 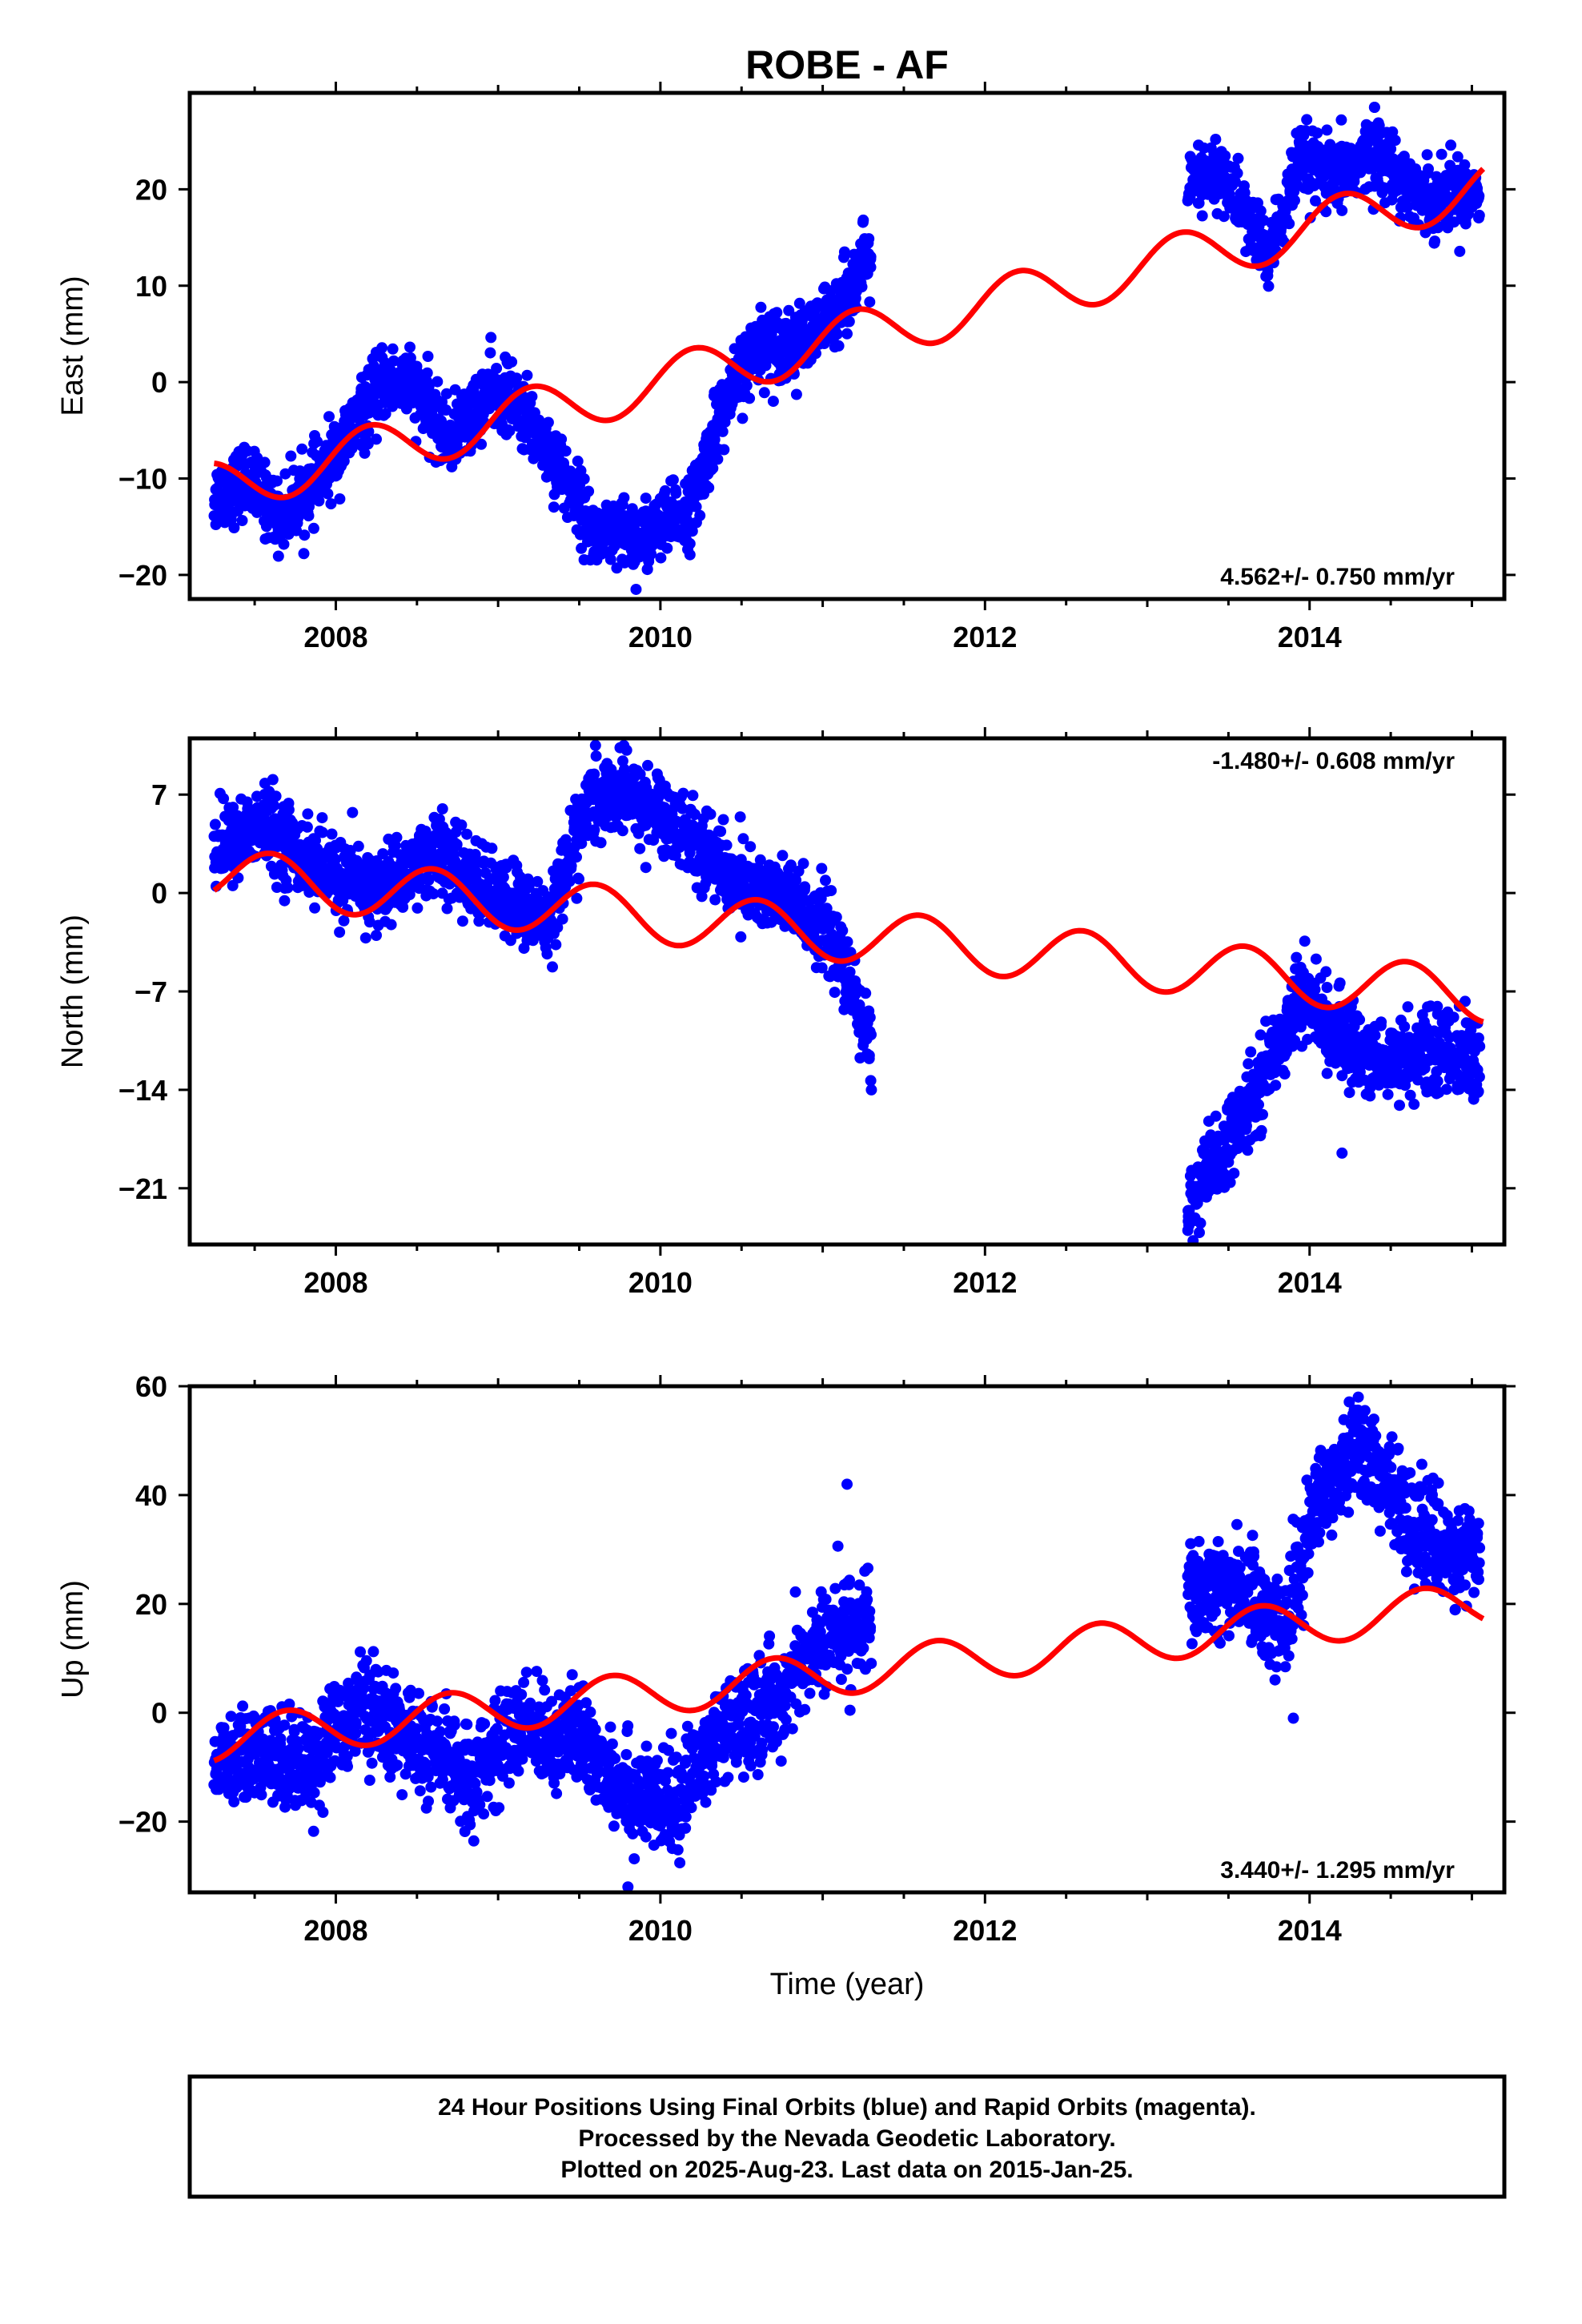 What do you see at coordinates (151, 286) in the screenshot?
I see `east-y-tick-label-3: 10` at bounding box center [151, 286].